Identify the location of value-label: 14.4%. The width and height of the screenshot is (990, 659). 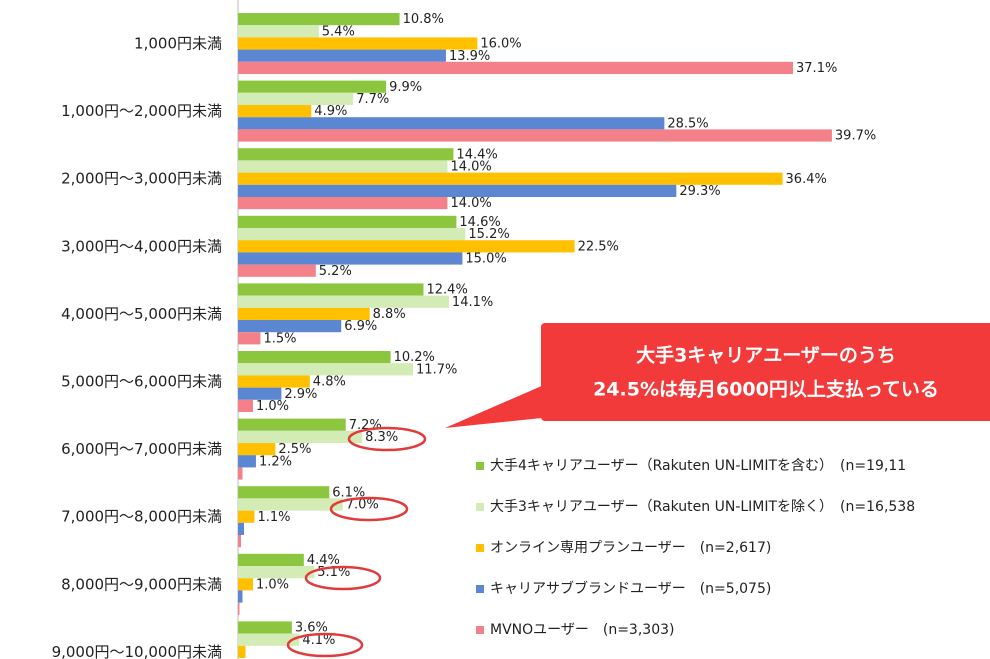
(476, 154).